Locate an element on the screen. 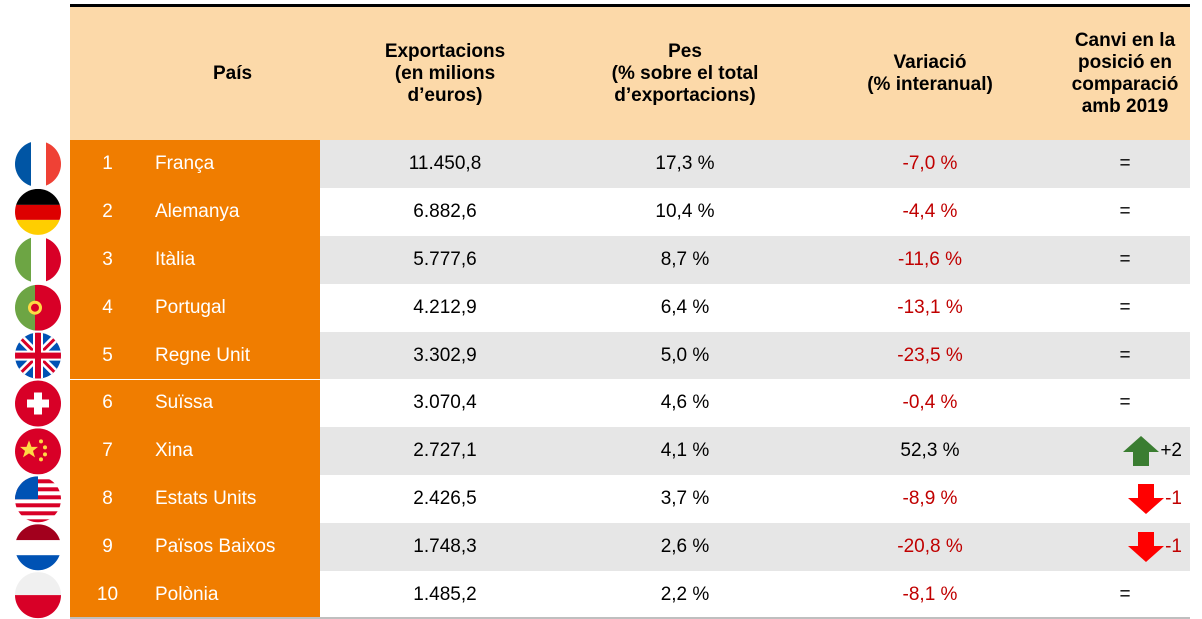 This screenshot has height=619, width=1202. table-row: 10 Polònia 1.485,2 2,2 % -8,1 % = is located at coordinates (630, 595).